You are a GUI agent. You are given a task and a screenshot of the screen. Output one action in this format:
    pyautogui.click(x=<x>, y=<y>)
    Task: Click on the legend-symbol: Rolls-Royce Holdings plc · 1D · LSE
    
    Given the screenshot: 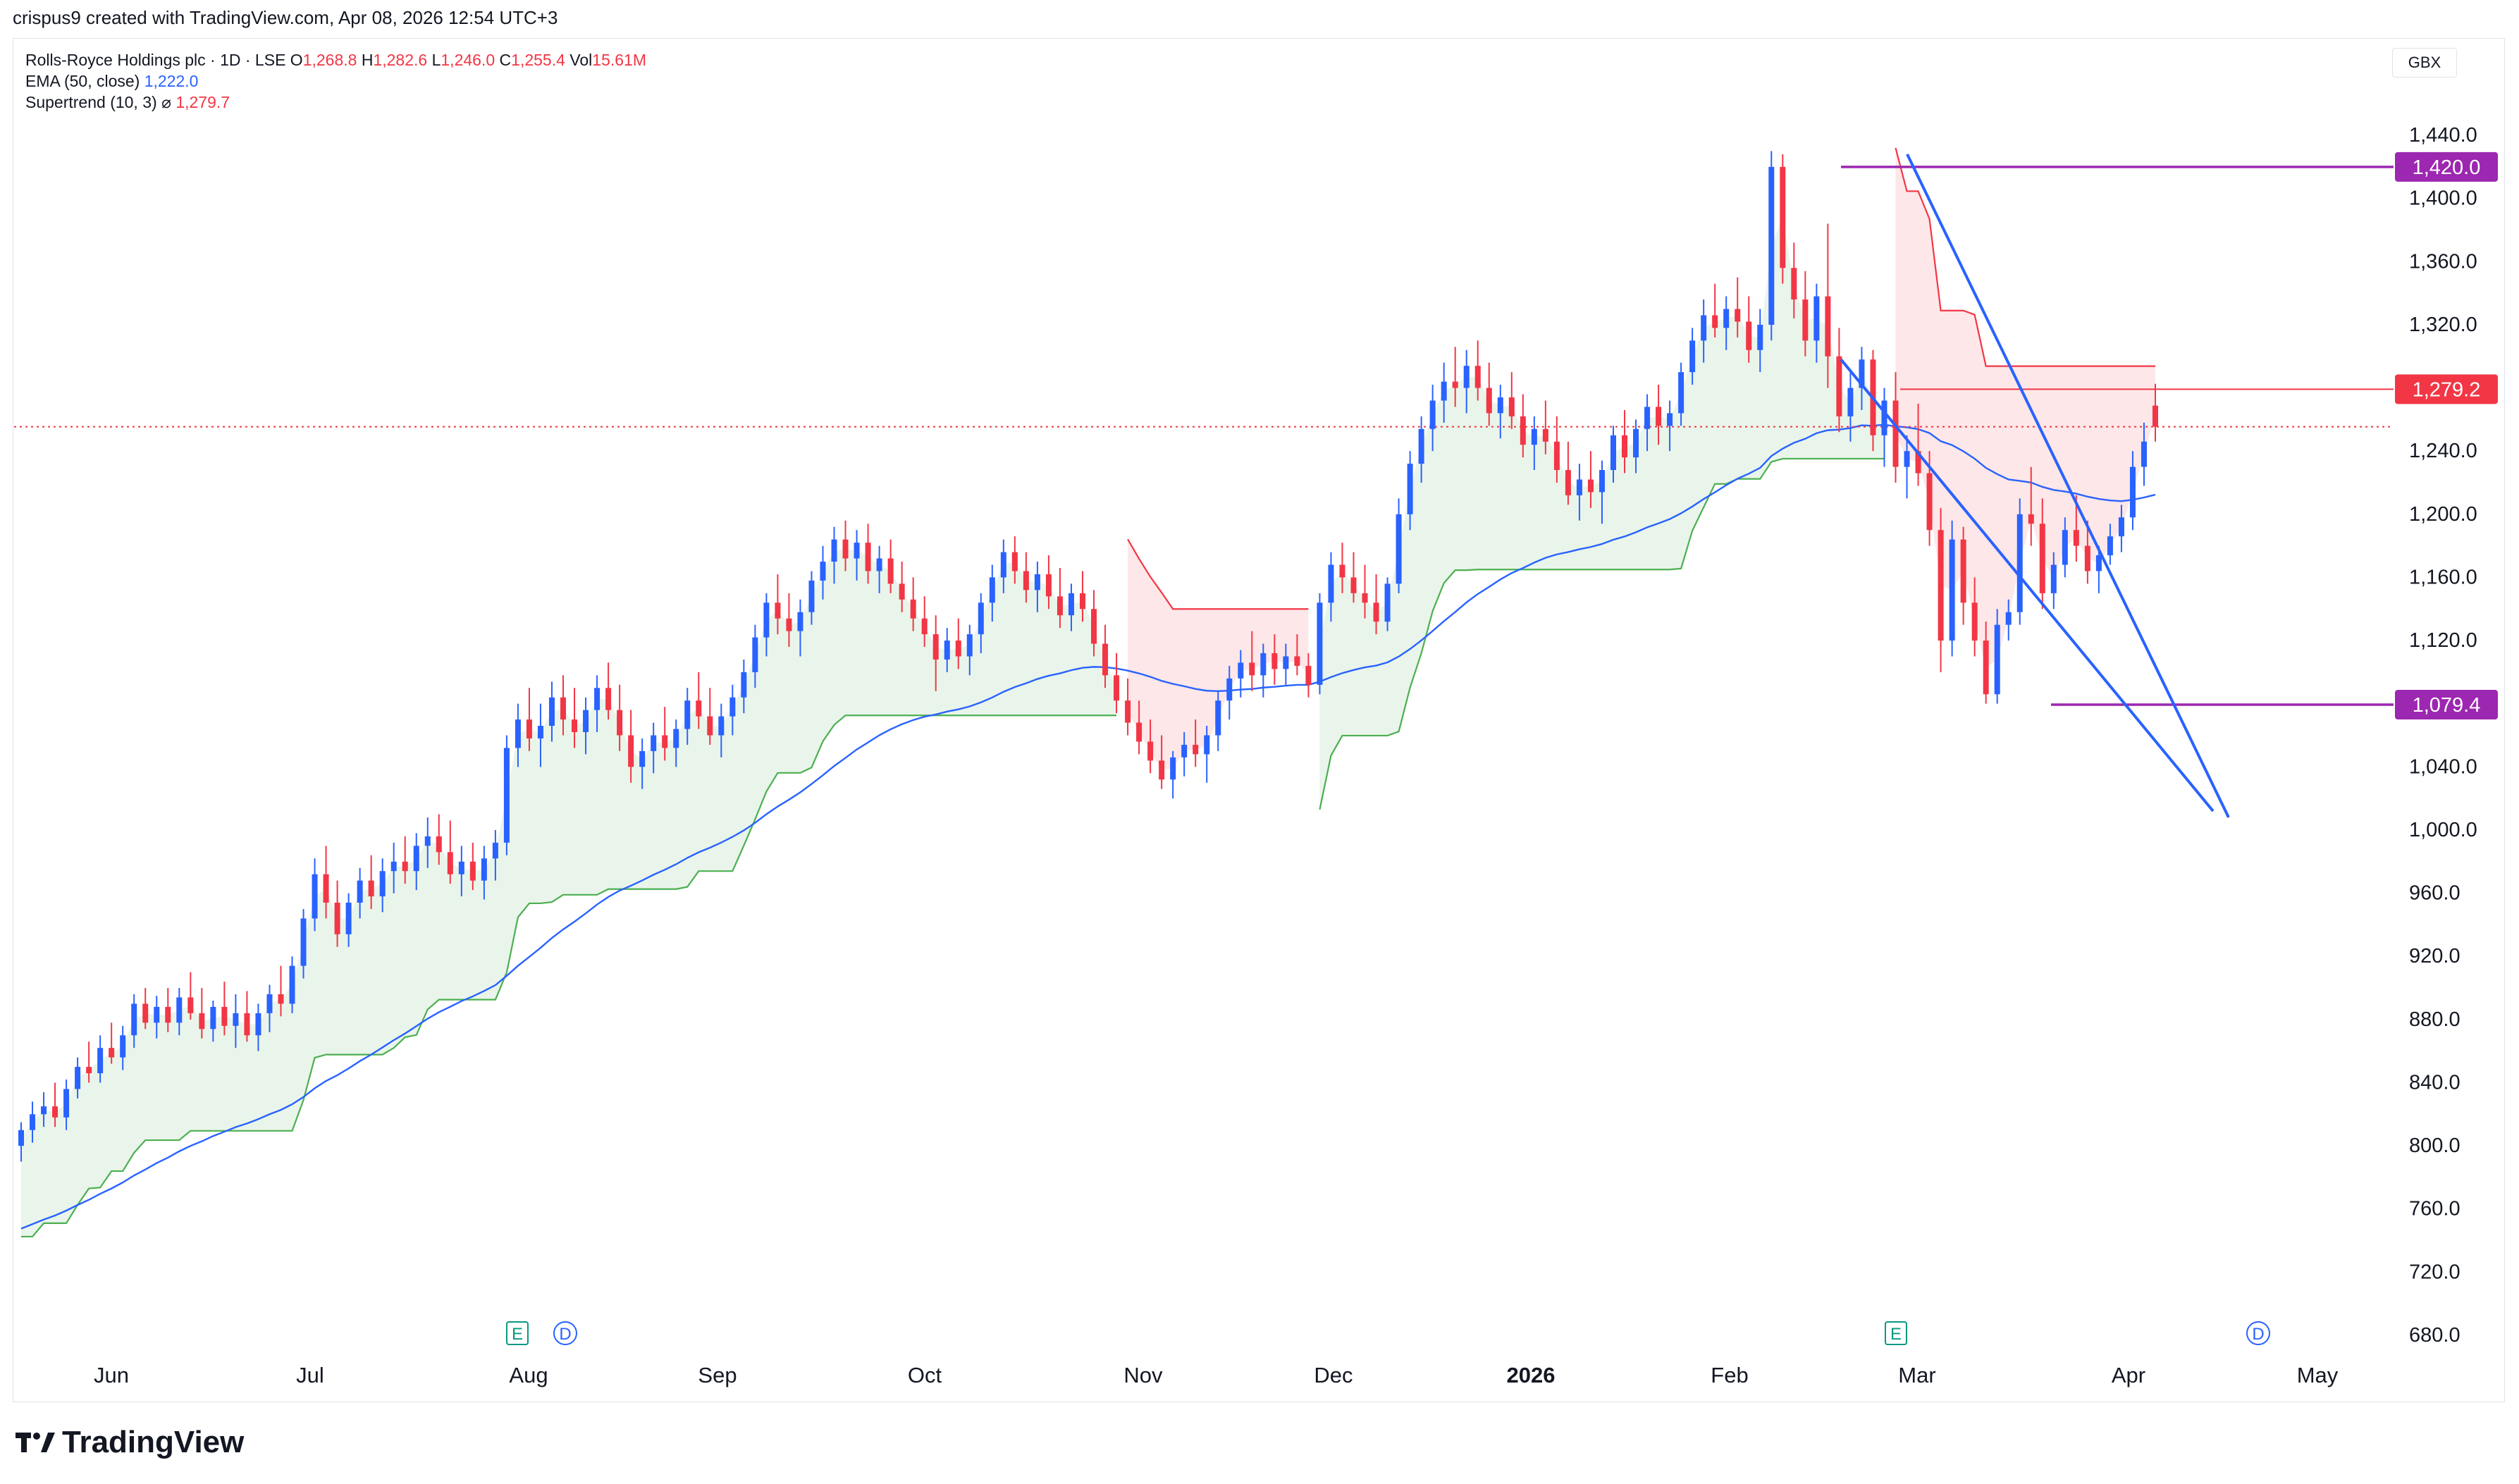 What is the action you would take?
    pyautogui.click(x=155, y=60)
    